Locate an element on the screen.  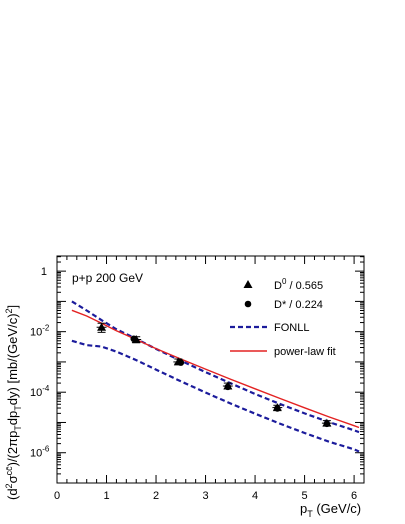
x-axis-title-base: p is located at coordinates (303, 508).